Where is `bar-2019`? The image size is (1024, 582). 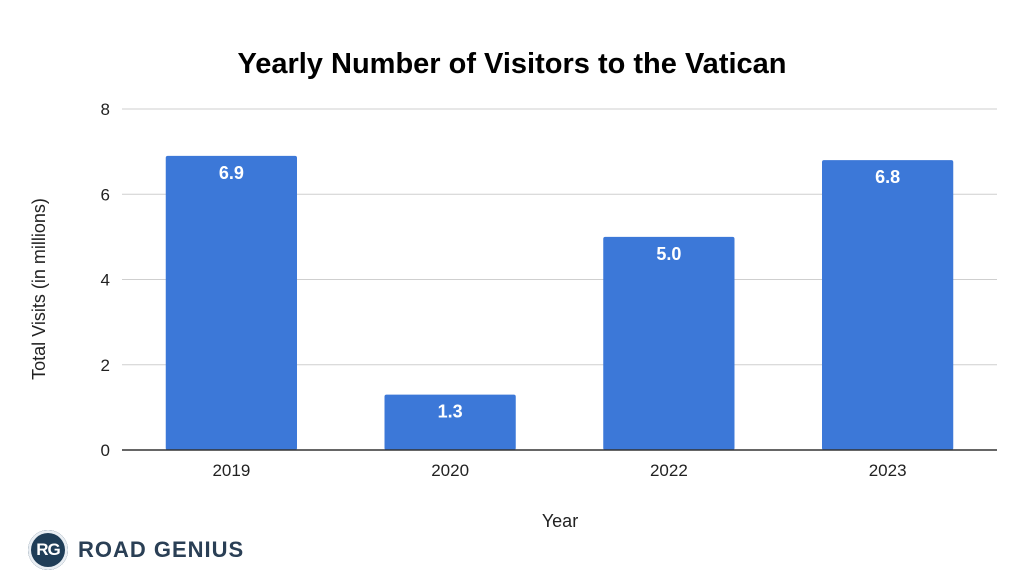
bar-2019 is located at coordinates (231, 302).